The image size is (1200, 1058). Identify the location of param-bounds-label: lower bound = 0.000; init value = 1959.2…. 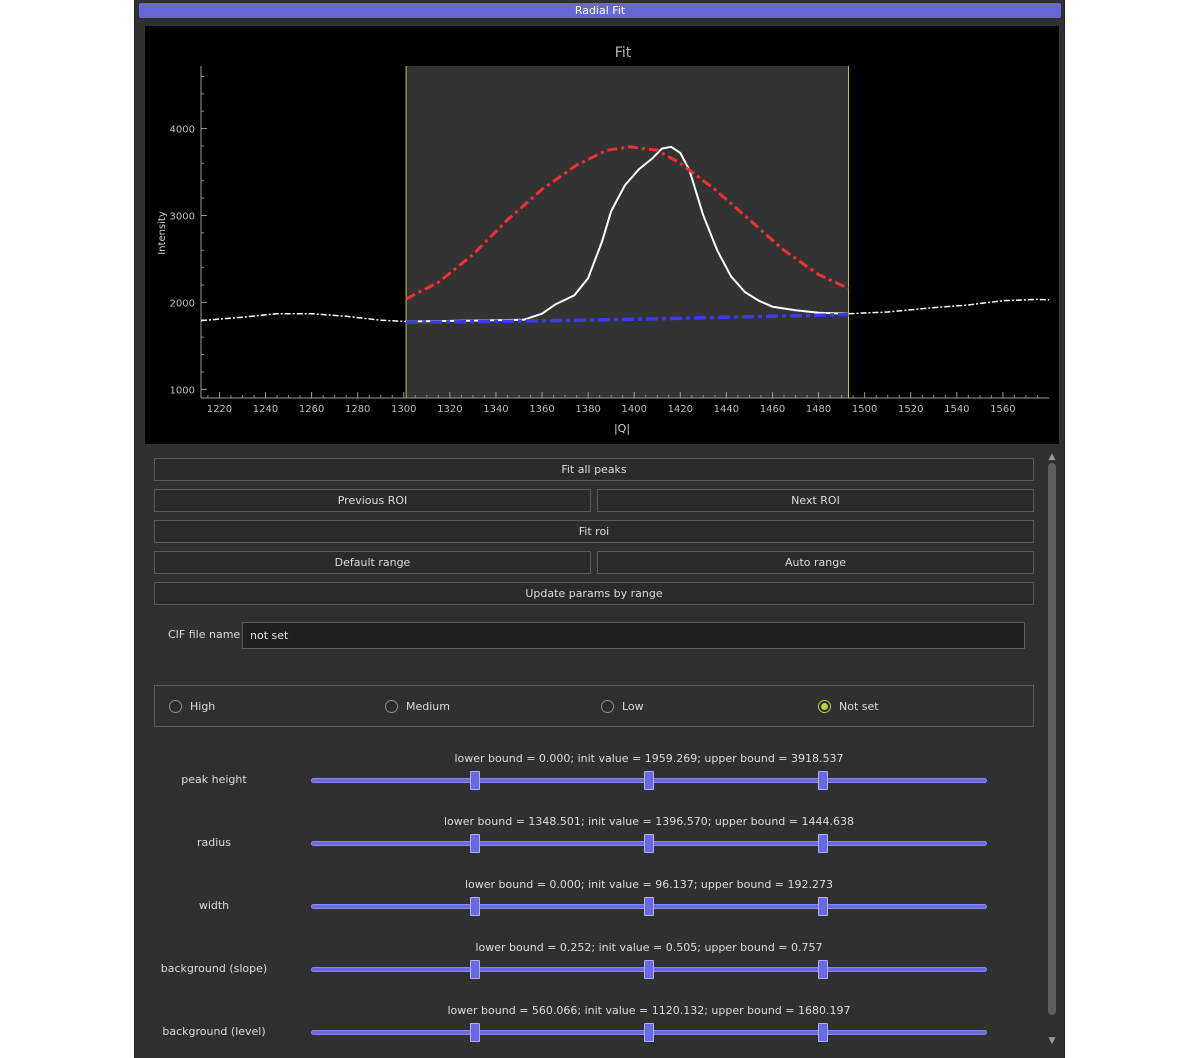
(649, 758).